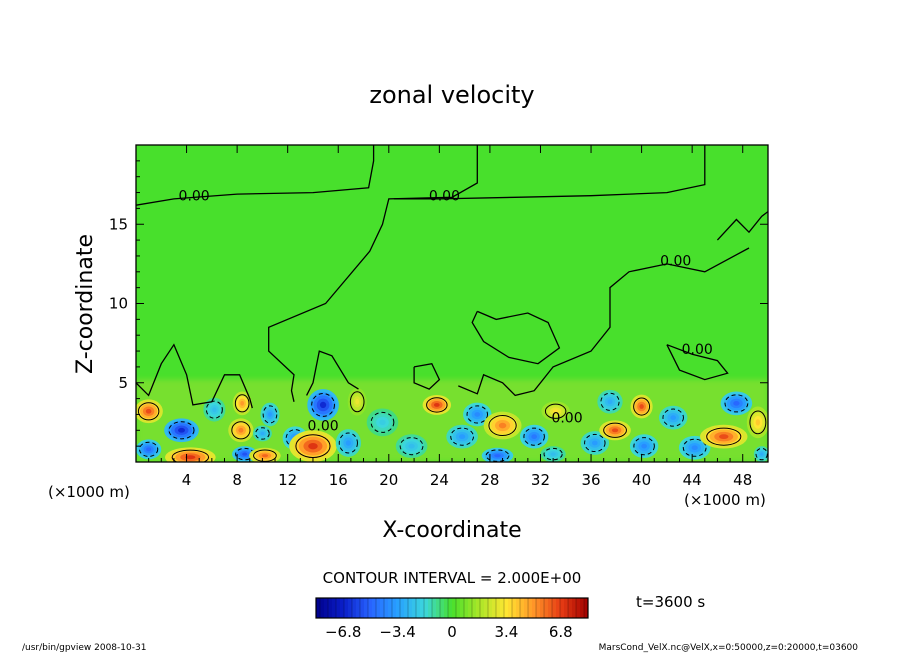  Describe the element at coordinates (287, 480) in the screenshot. I see `x-tick-label-2: 12` at that location.